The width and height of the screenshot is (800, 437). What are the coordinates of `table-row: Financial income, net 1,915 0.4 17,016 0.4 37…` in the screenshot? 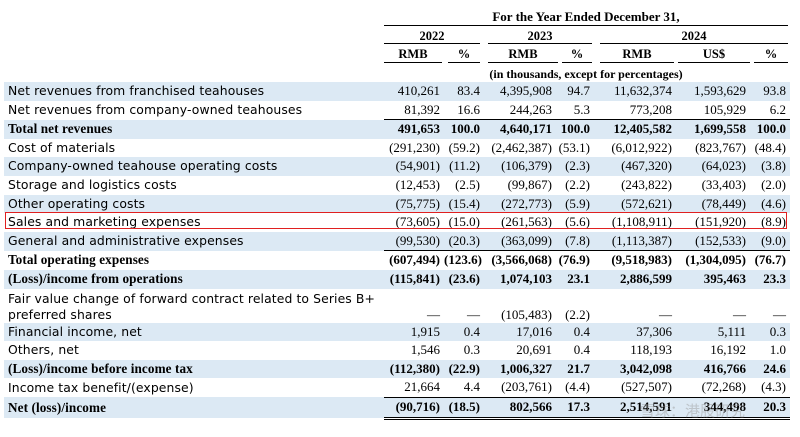 It's located at (397, 332).